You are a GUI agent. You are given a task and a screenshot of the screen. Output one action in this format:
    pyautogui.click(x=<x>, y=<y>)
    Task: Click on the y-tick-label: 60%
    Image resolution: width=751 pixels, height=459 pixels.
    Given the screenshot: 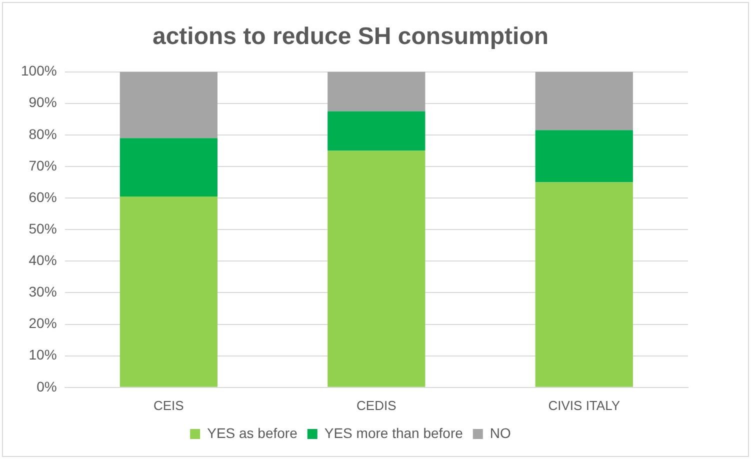 What is the action you would take?
    pyautogui.click(x=42, y=196)
    